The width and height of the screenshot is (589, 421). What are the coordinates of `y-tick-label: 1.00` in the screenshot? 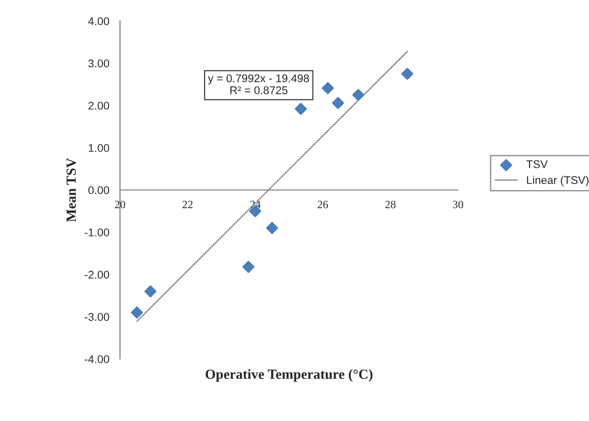 It's located at (99, 148).